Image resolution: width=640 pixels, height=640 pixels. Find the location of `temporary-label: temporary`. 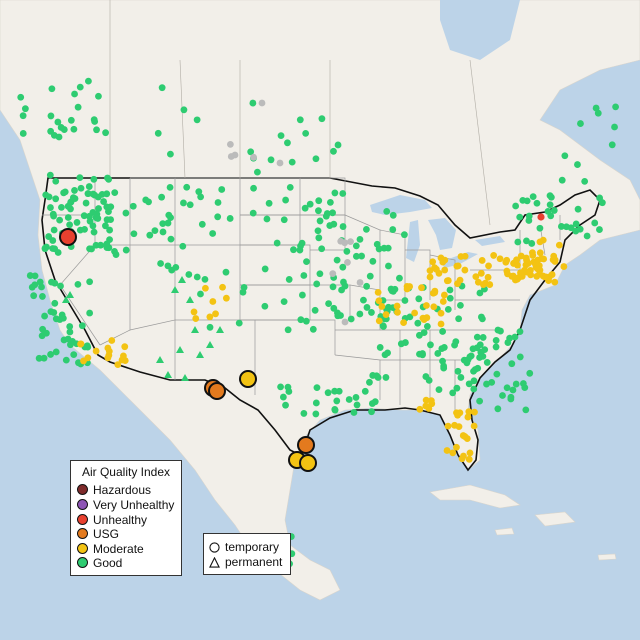

temporary-label: temporary is located at coordinates (252, 547).